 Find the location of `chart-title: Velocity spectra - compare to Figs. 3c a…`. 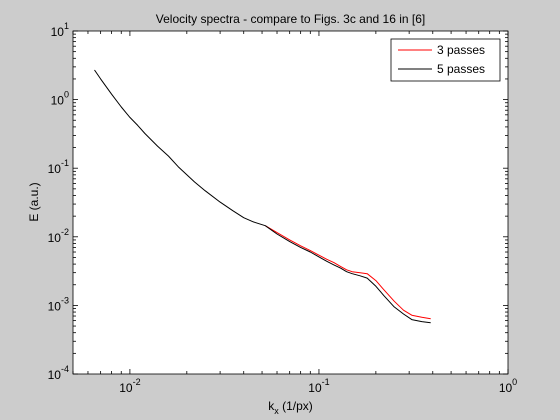

chart-title: Velocity spectra - compare to Figs. 3c a… is located at coordinates (290, 19).